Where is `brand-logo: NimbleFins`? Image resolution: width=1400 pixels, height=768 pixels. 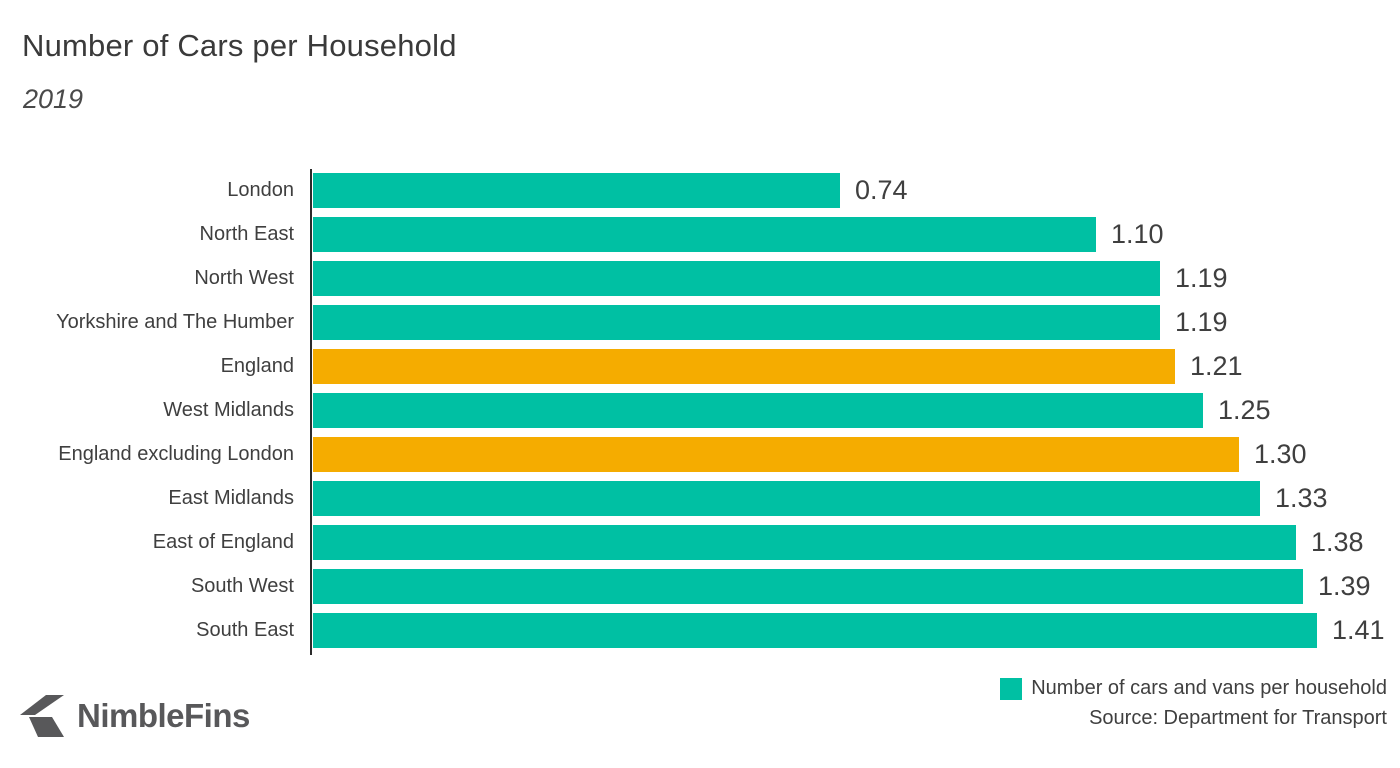 brand-logo: NimbleFins is located at coordinates (135, 716).